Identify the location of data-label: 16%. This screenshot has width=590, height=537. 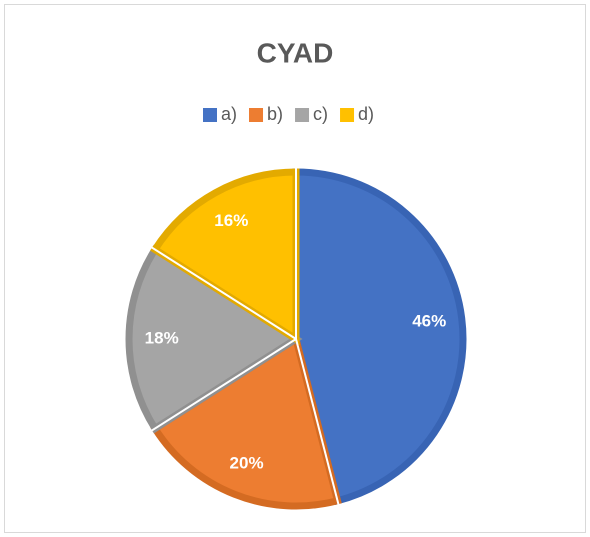
(231, 220).